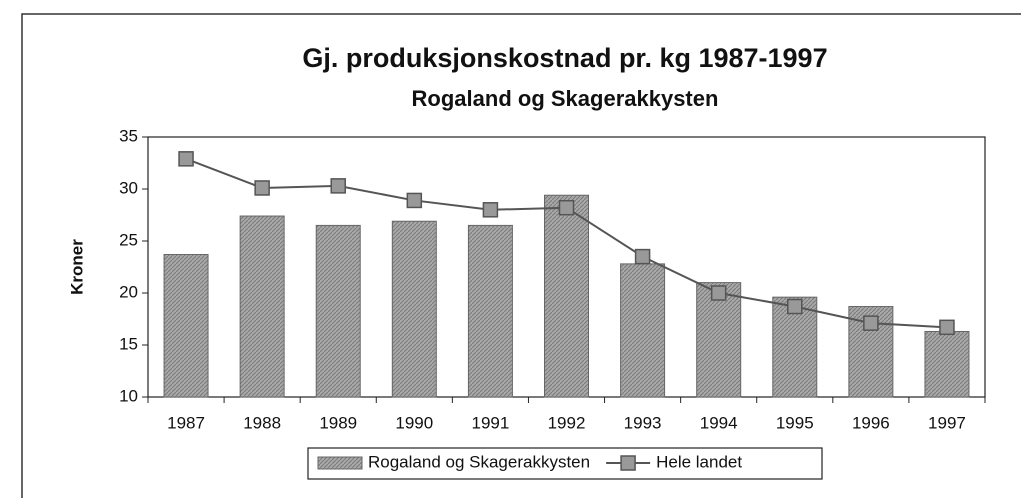 This screenshot has height=498, width=1021. I want to click on x-tick-label: 1994, so click(719, 422).